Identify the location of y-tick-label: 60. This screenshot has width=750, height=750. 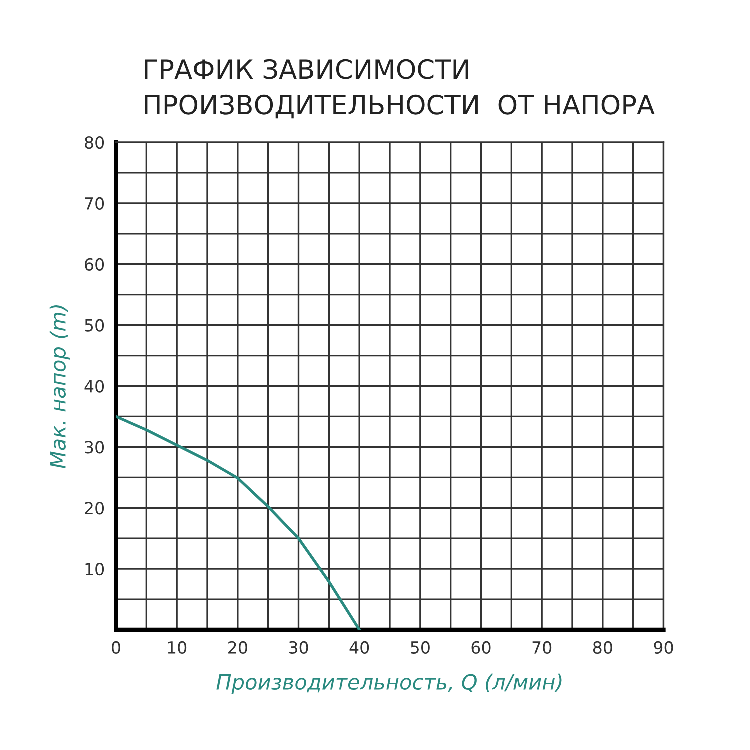
(94, 264).